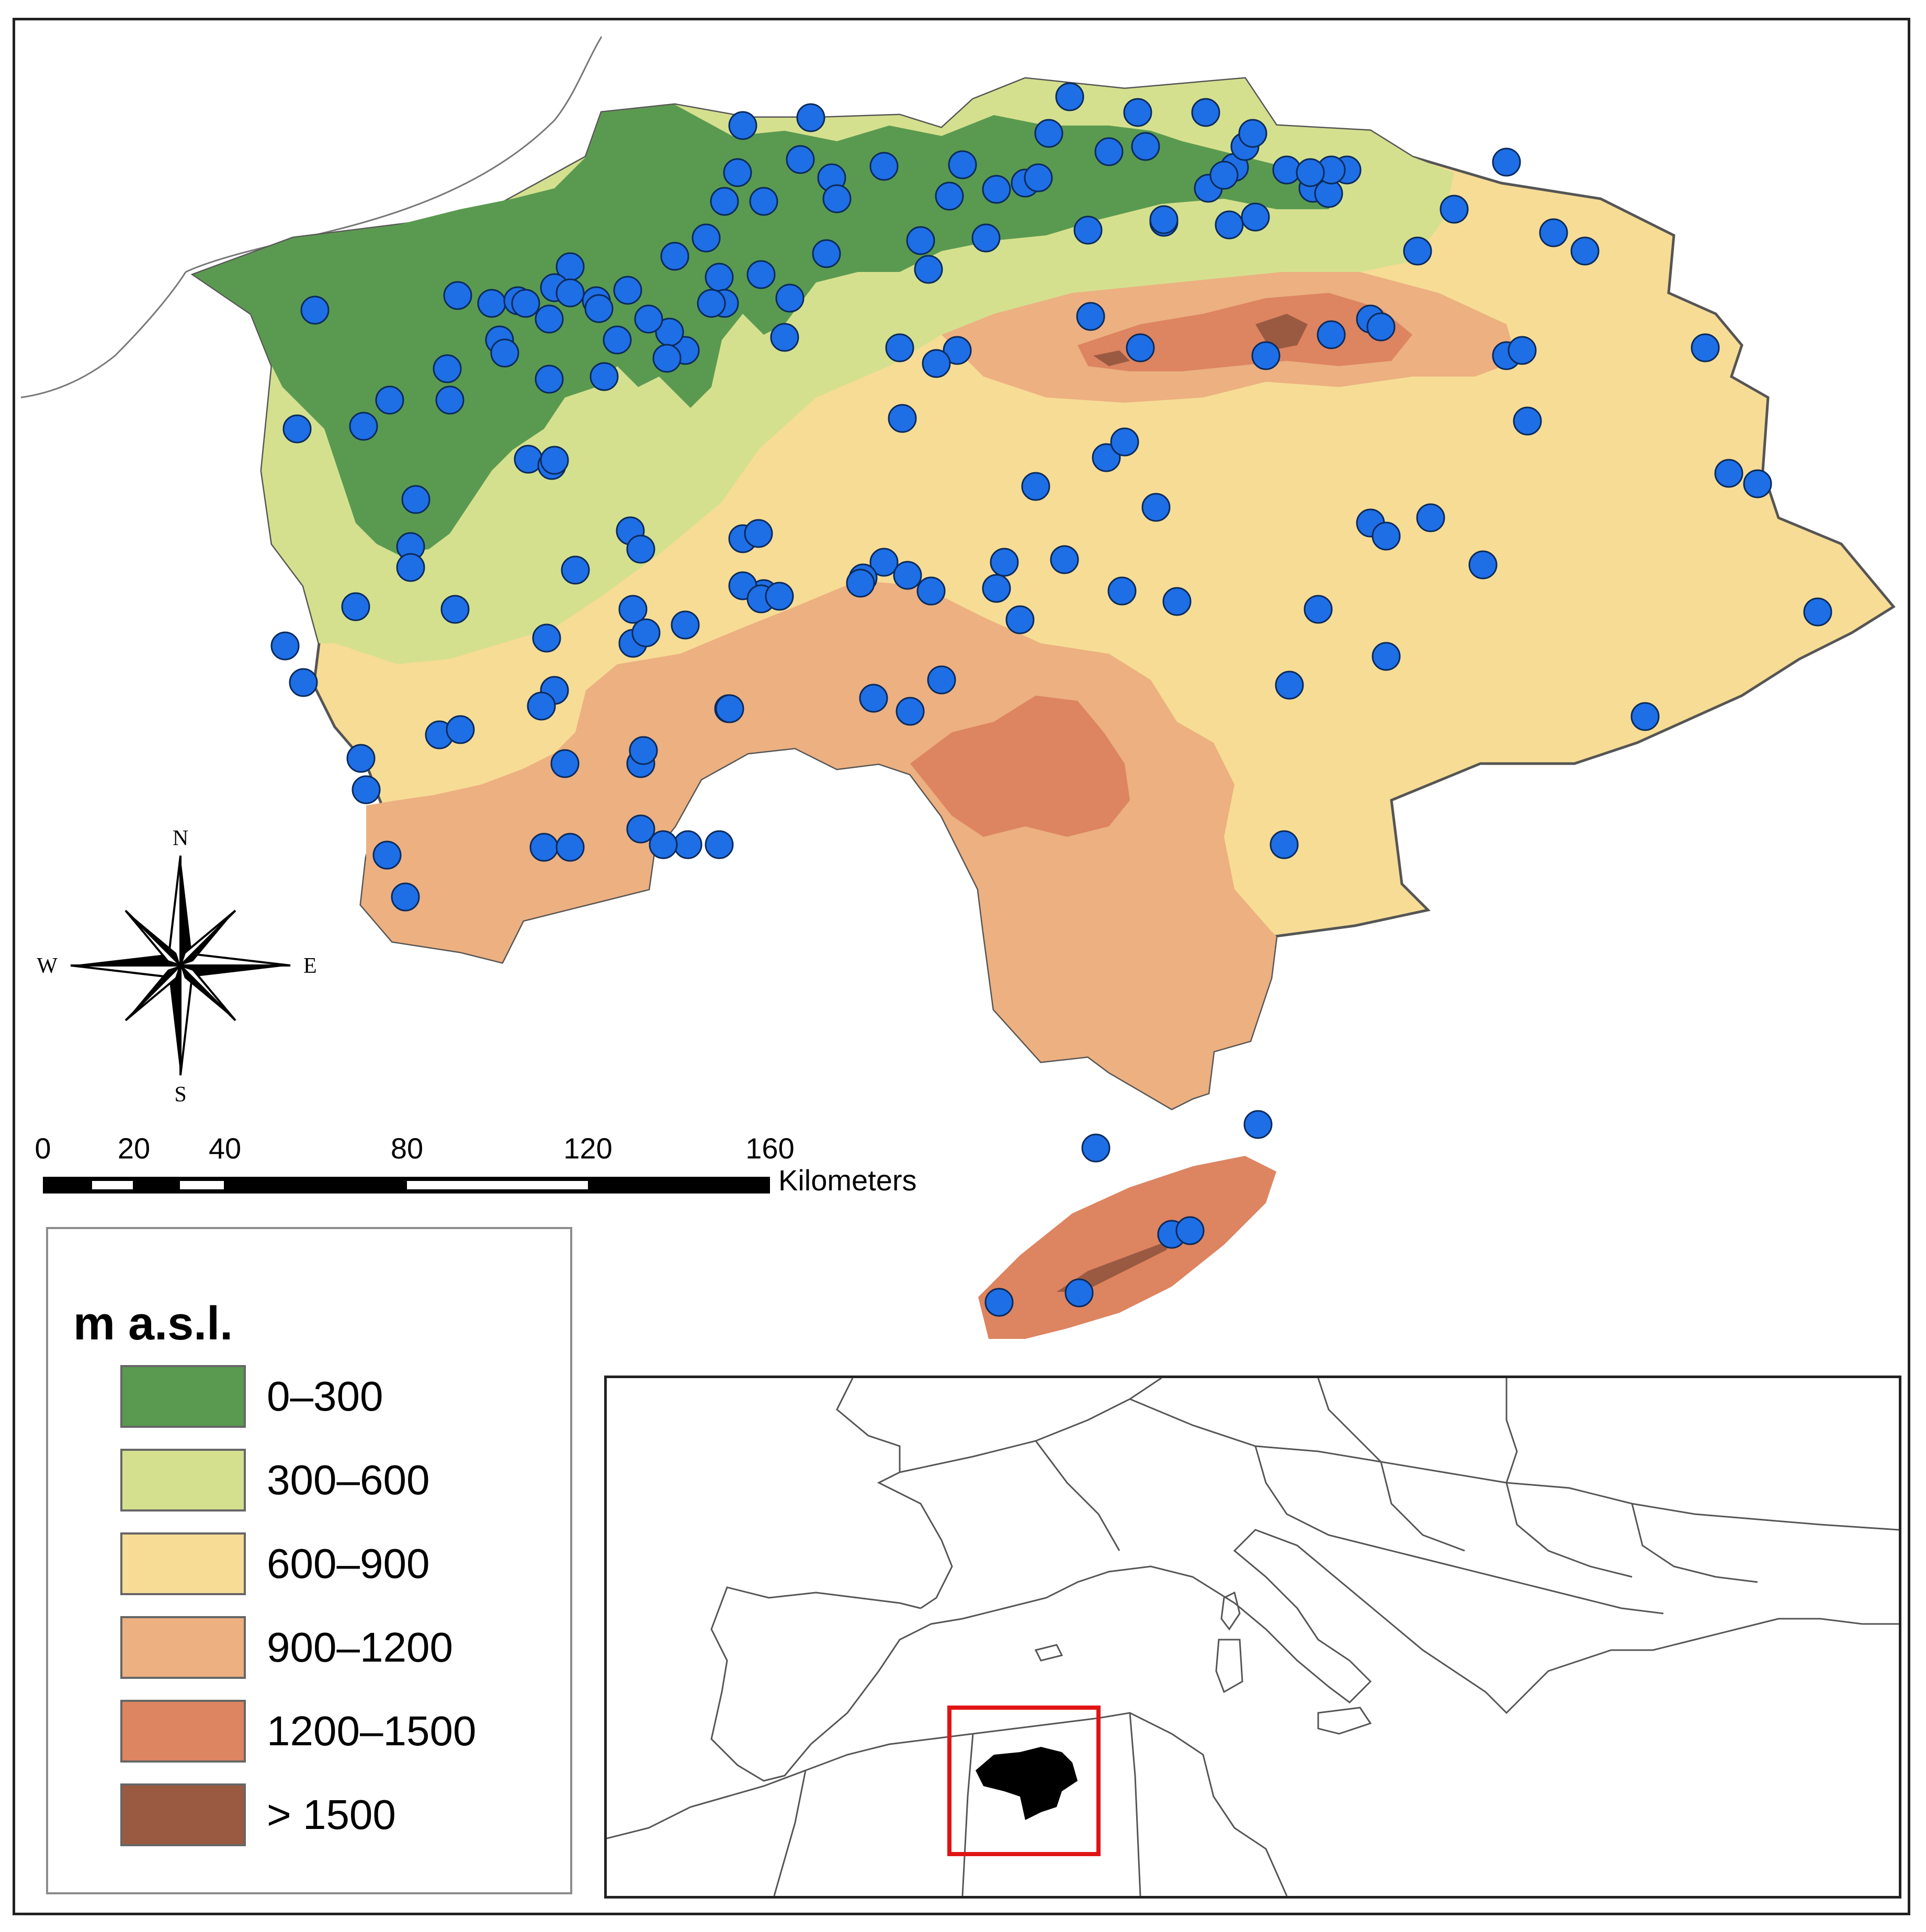  Describe the element at coordinates (348, 1480) in the screenshot. I see `legend-label-300-600: 300–600` at that location.